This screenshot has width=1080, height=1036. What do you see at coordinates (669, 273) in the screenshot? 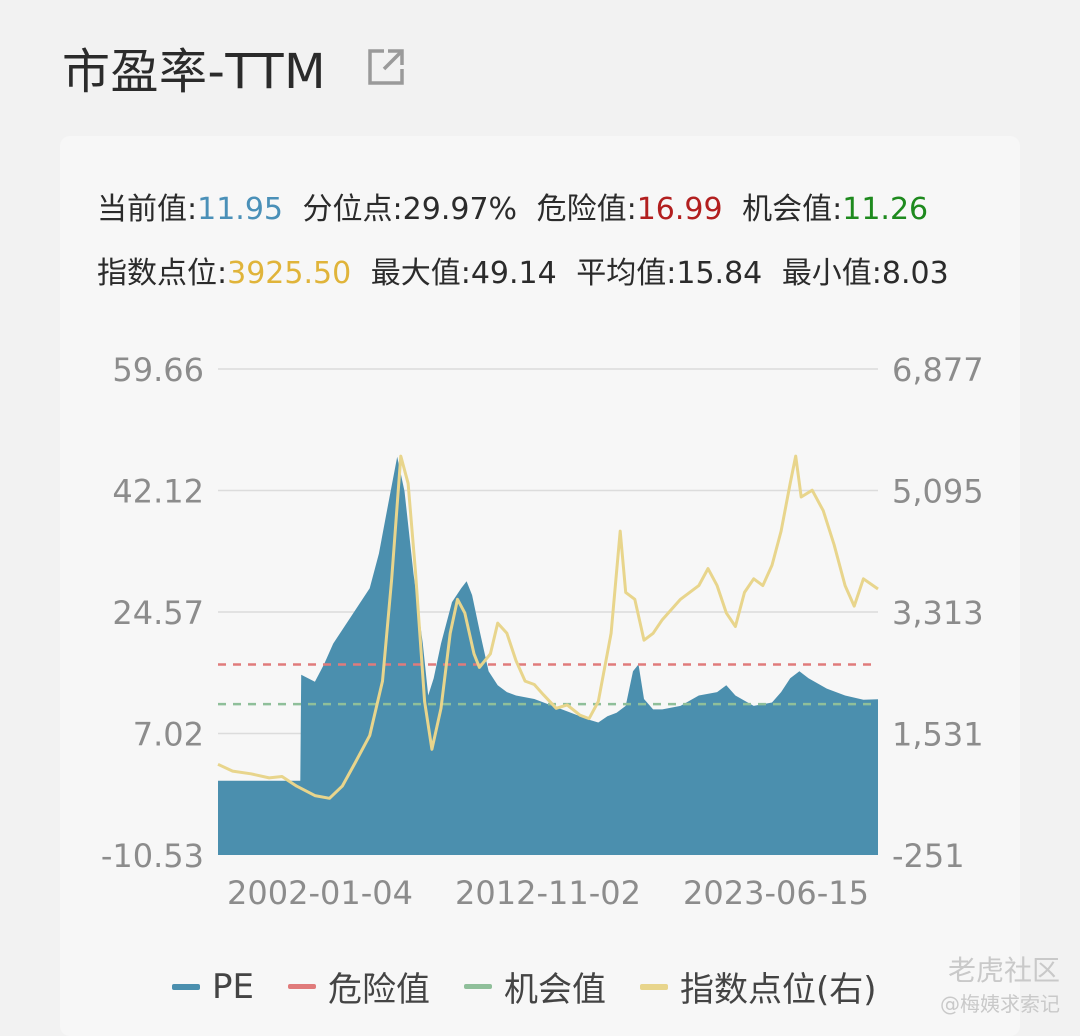
I see `stat-mean: 平均值:15.84` at bounding box center [669, 273].